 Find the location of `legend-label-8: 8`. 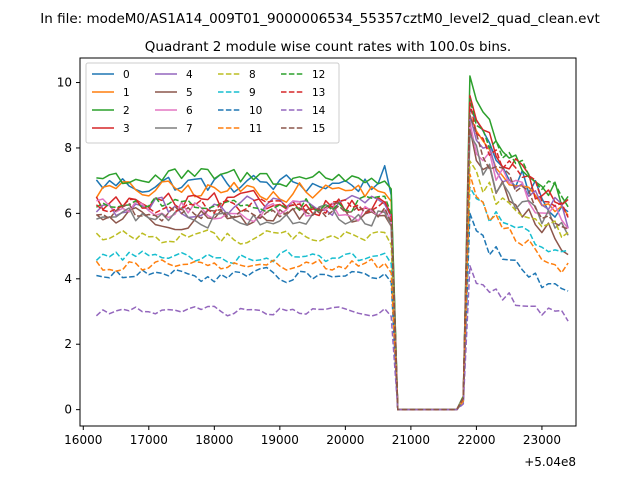

legend-label-8: 8 is located at coordinates (252, 75).